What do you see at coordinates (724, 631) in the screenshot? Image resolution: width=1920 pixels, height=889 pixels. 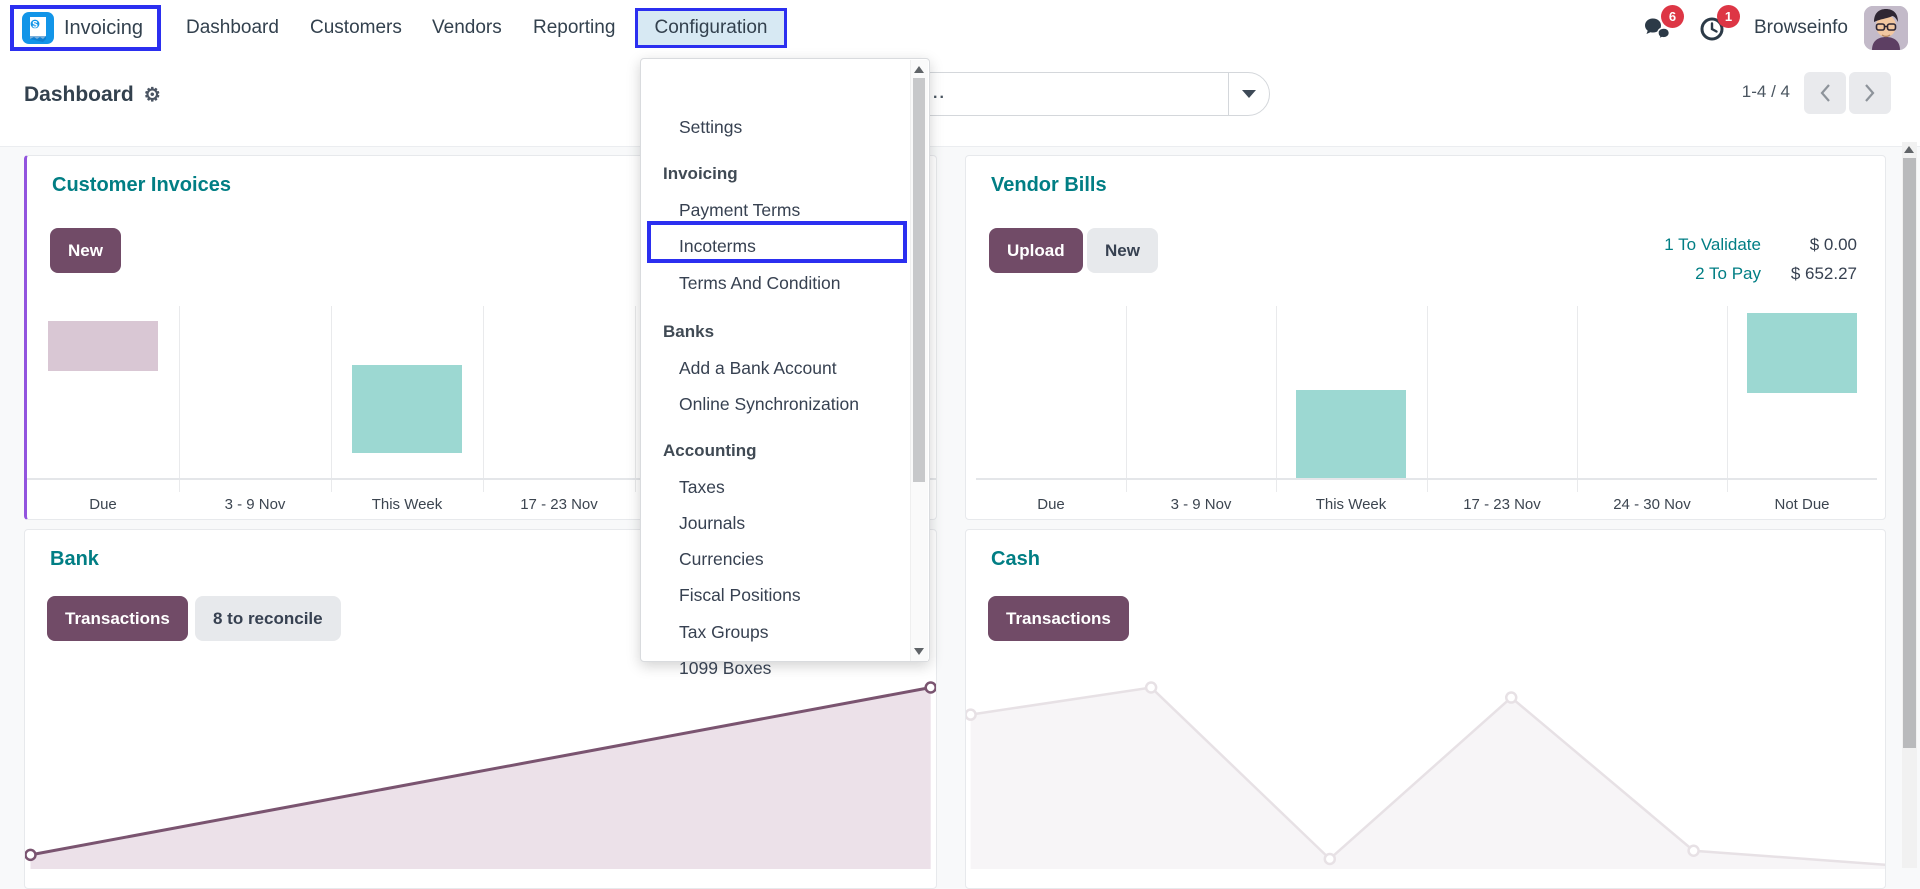 I see `menu-item-tax-groups: Tax Groups` at bounding box center [724, 631].